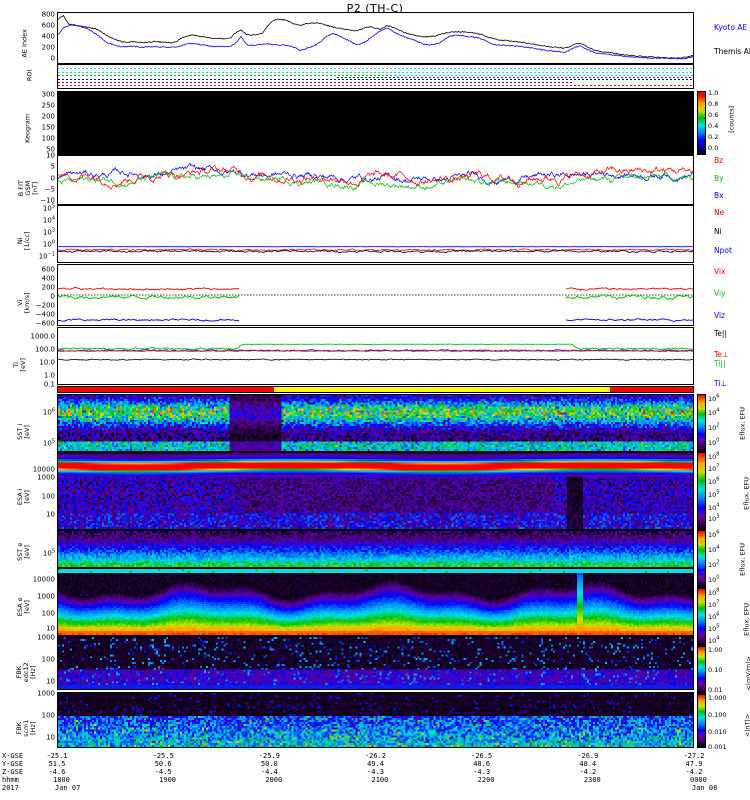  What do you see at coordinates (719, 195) in the screenshot?
I see `legend-bx: Bx` at bounding box center [719, 195].